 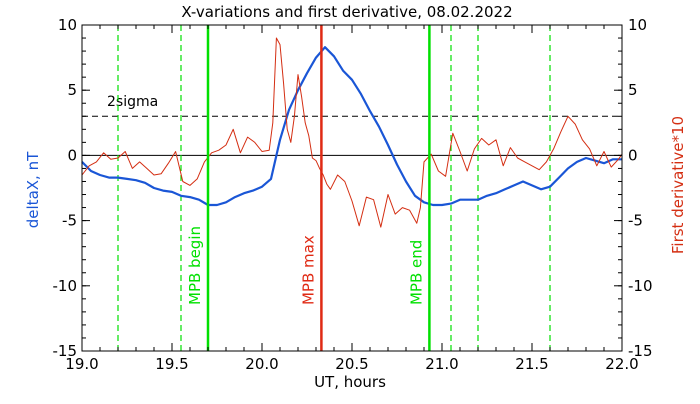 What do you see at coordinates (72, 90) in the screenshot?
I see `y-tick-label-left: 5` at bounding box center [72, 90].